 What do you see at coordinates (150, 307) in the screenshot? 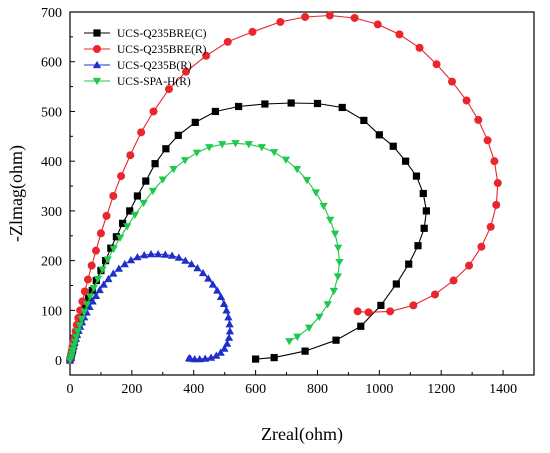
I see `series-line` at bounding box center [150, 307].